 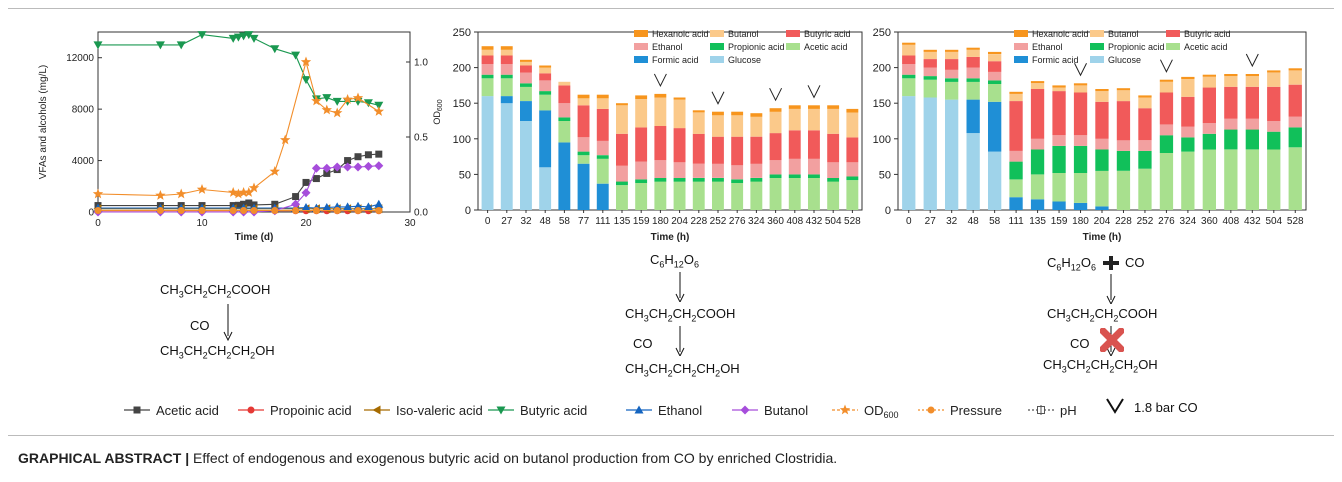 I want to click on co-marker, so click(x=660, y=80).